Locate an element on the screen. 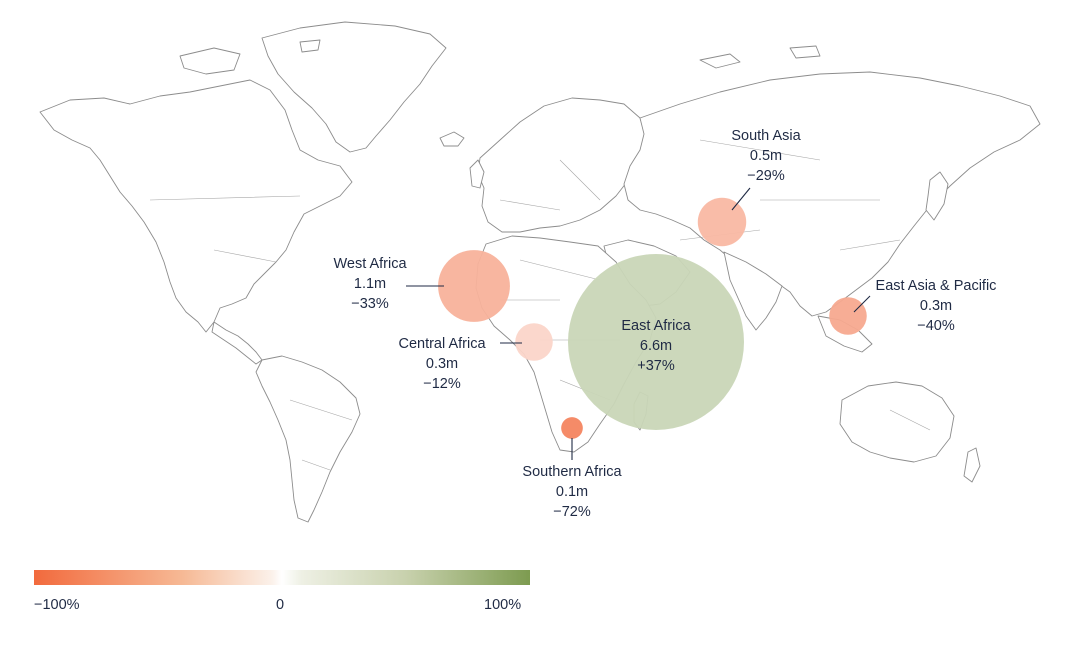 The height and width of the screenshot is (648, 1080). legend-max-label: 100% is located at coordinates (503, 605).